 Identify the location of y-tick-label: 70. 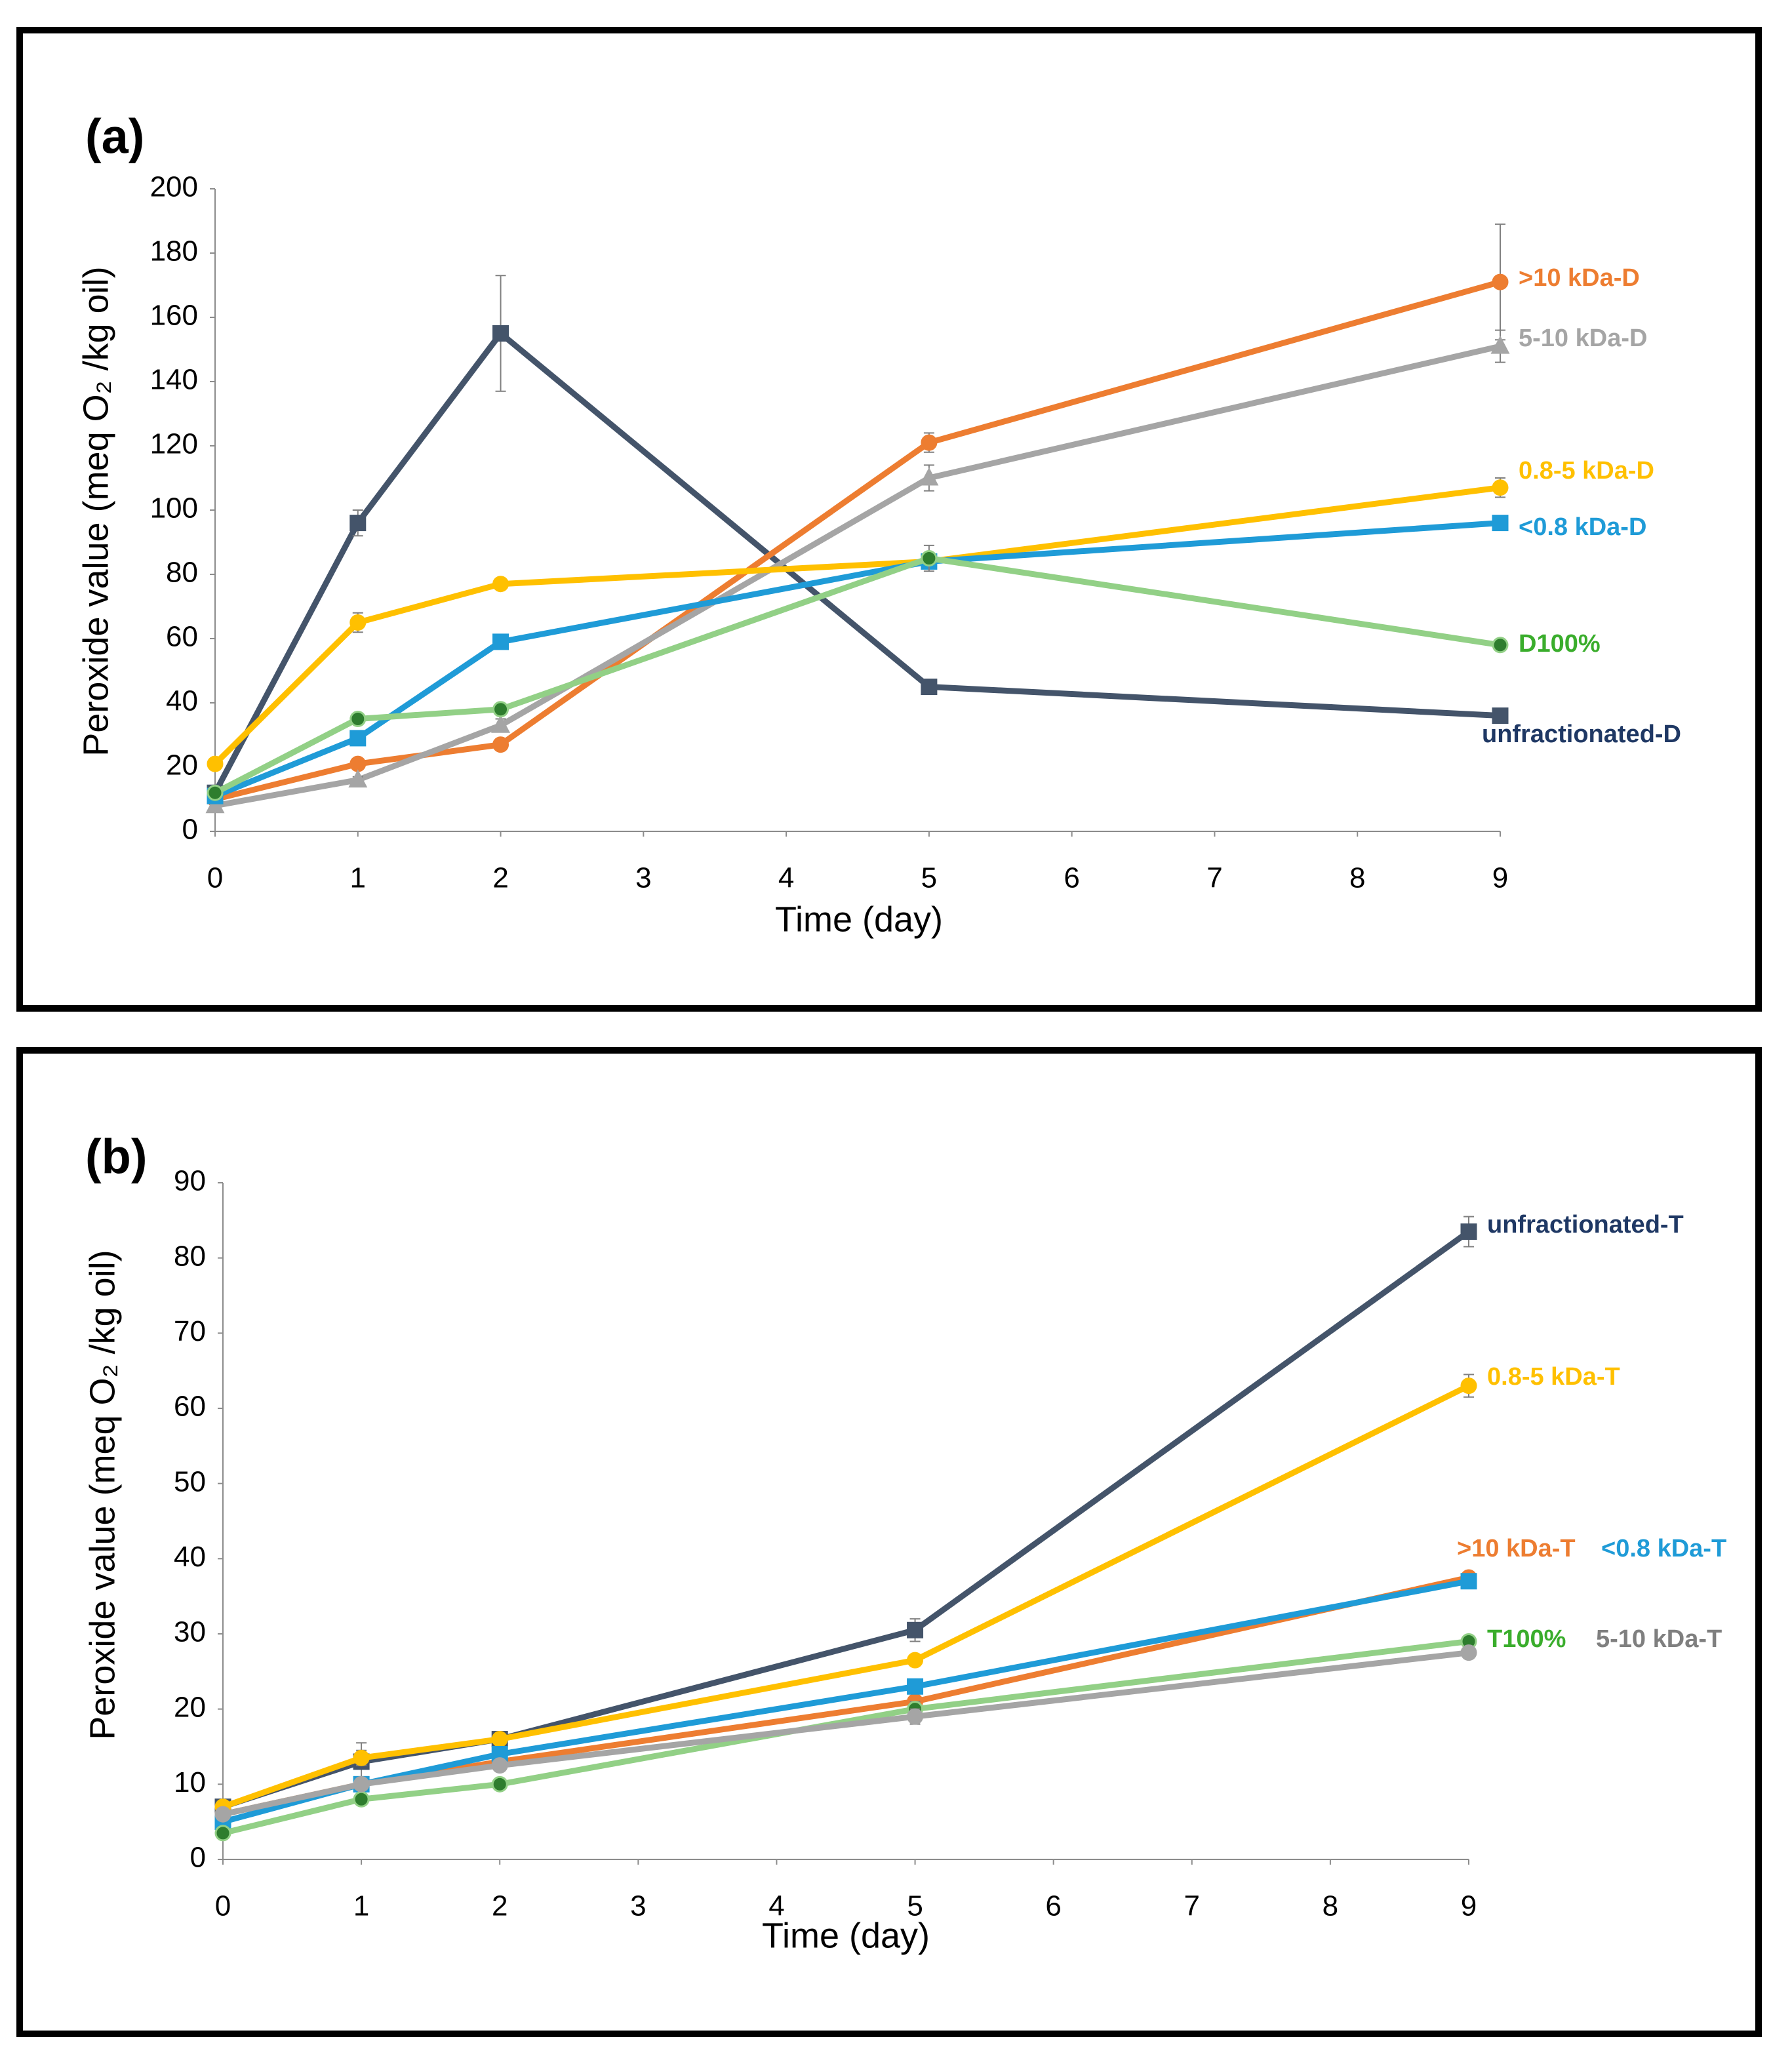
(190, 1331).